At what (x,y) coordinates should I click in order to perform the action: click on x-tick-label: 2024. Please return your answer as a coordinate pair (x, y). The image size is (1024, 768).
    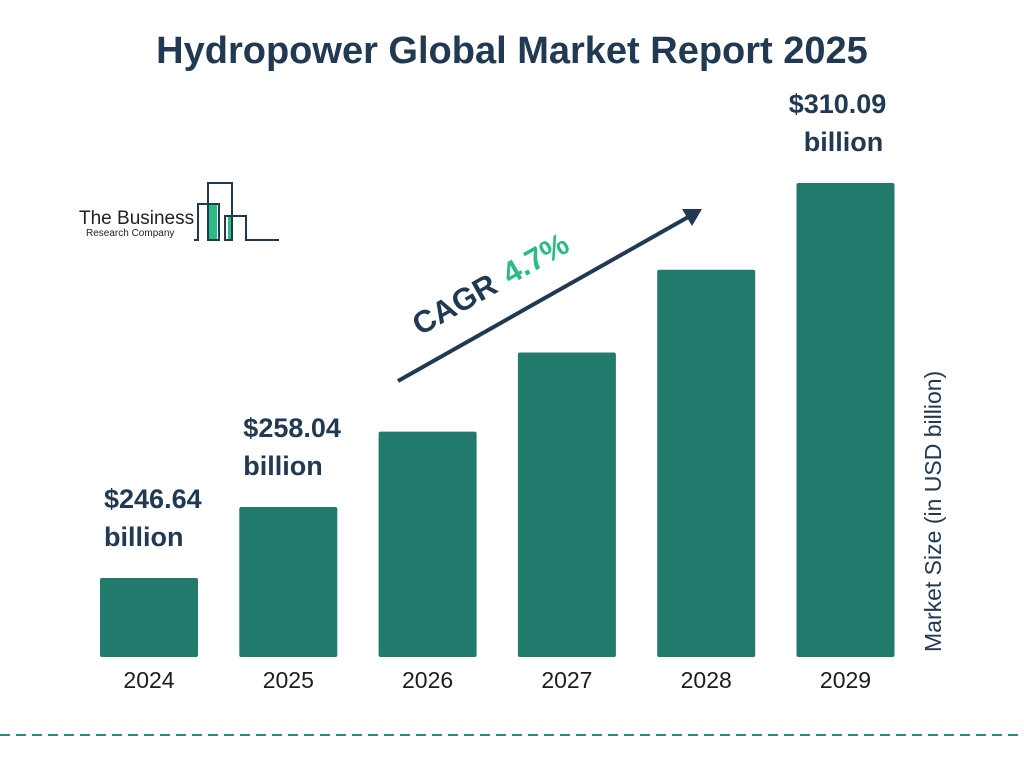
    Looking at the image, I should click on (148, 680).